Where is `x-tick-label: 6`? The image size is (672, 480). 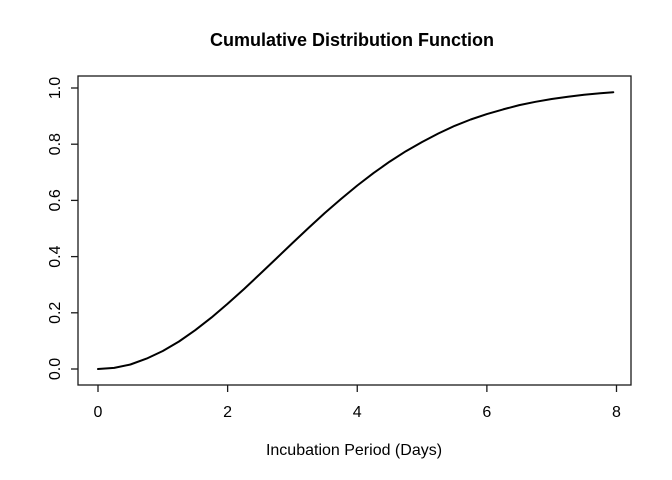
x-tick-label: 6 is located at coordinates (486, 412).